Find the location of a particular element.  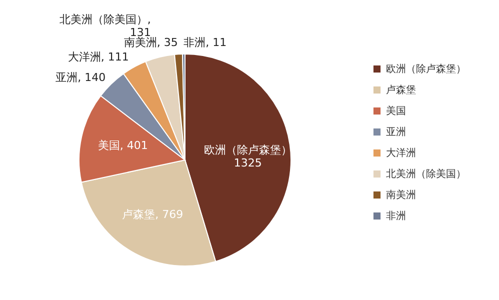

data-label: 欧洲（除卢森堡） 1325 is located at coordinates (248, 157).